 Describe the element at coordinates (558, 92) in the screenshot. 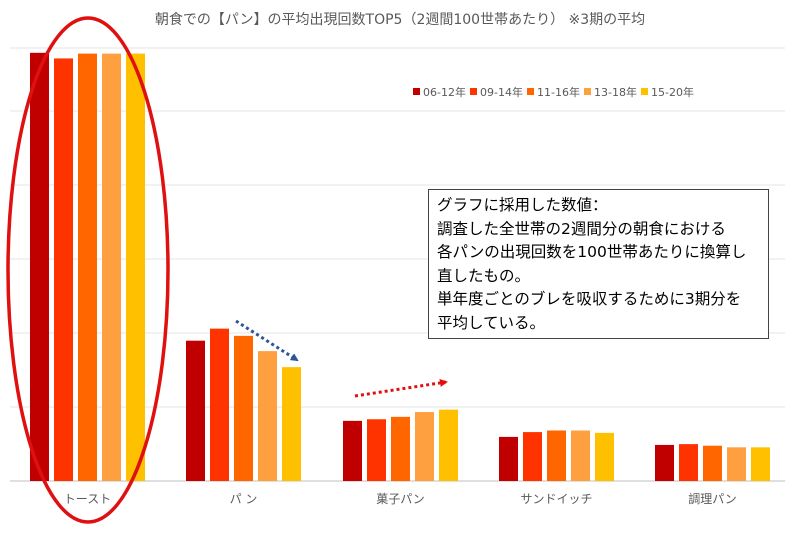

I see `legend-label: 11-16年` at that location.